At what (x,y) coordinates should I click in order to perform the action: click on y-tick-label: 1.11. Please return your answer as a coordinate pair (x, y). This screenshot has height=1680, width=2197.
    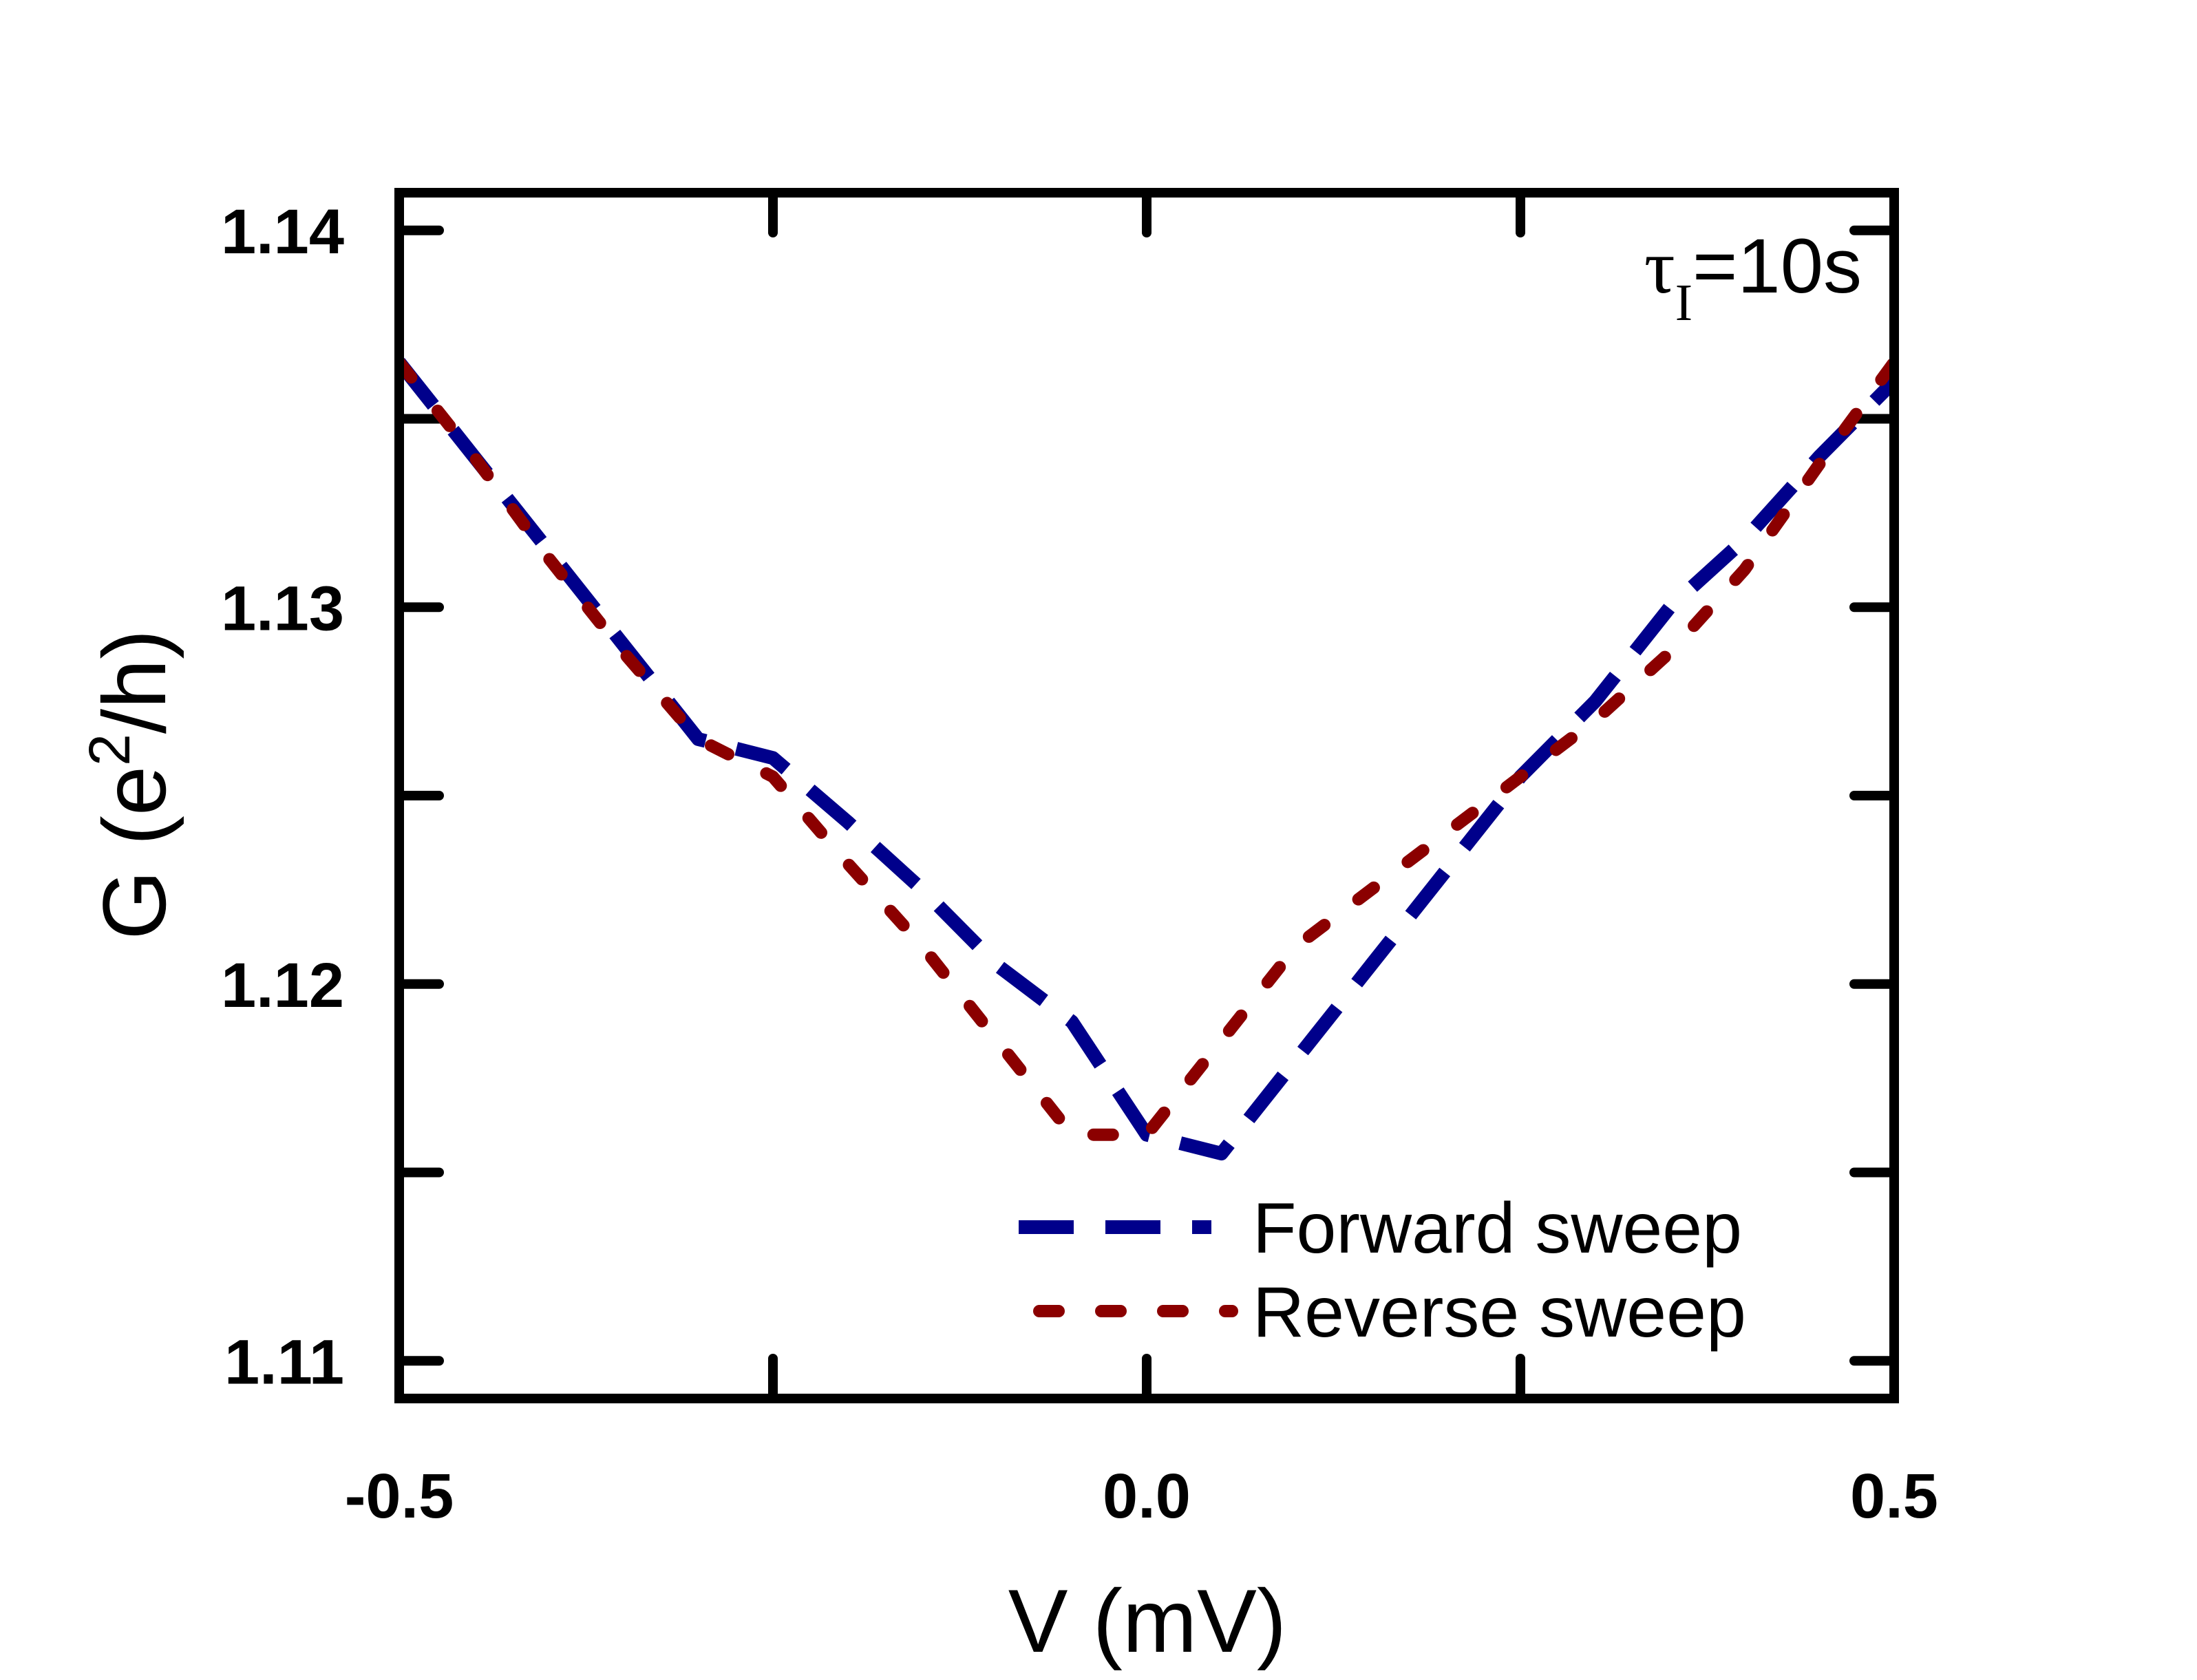
    Looking at the image, I should click on (284, 1362).